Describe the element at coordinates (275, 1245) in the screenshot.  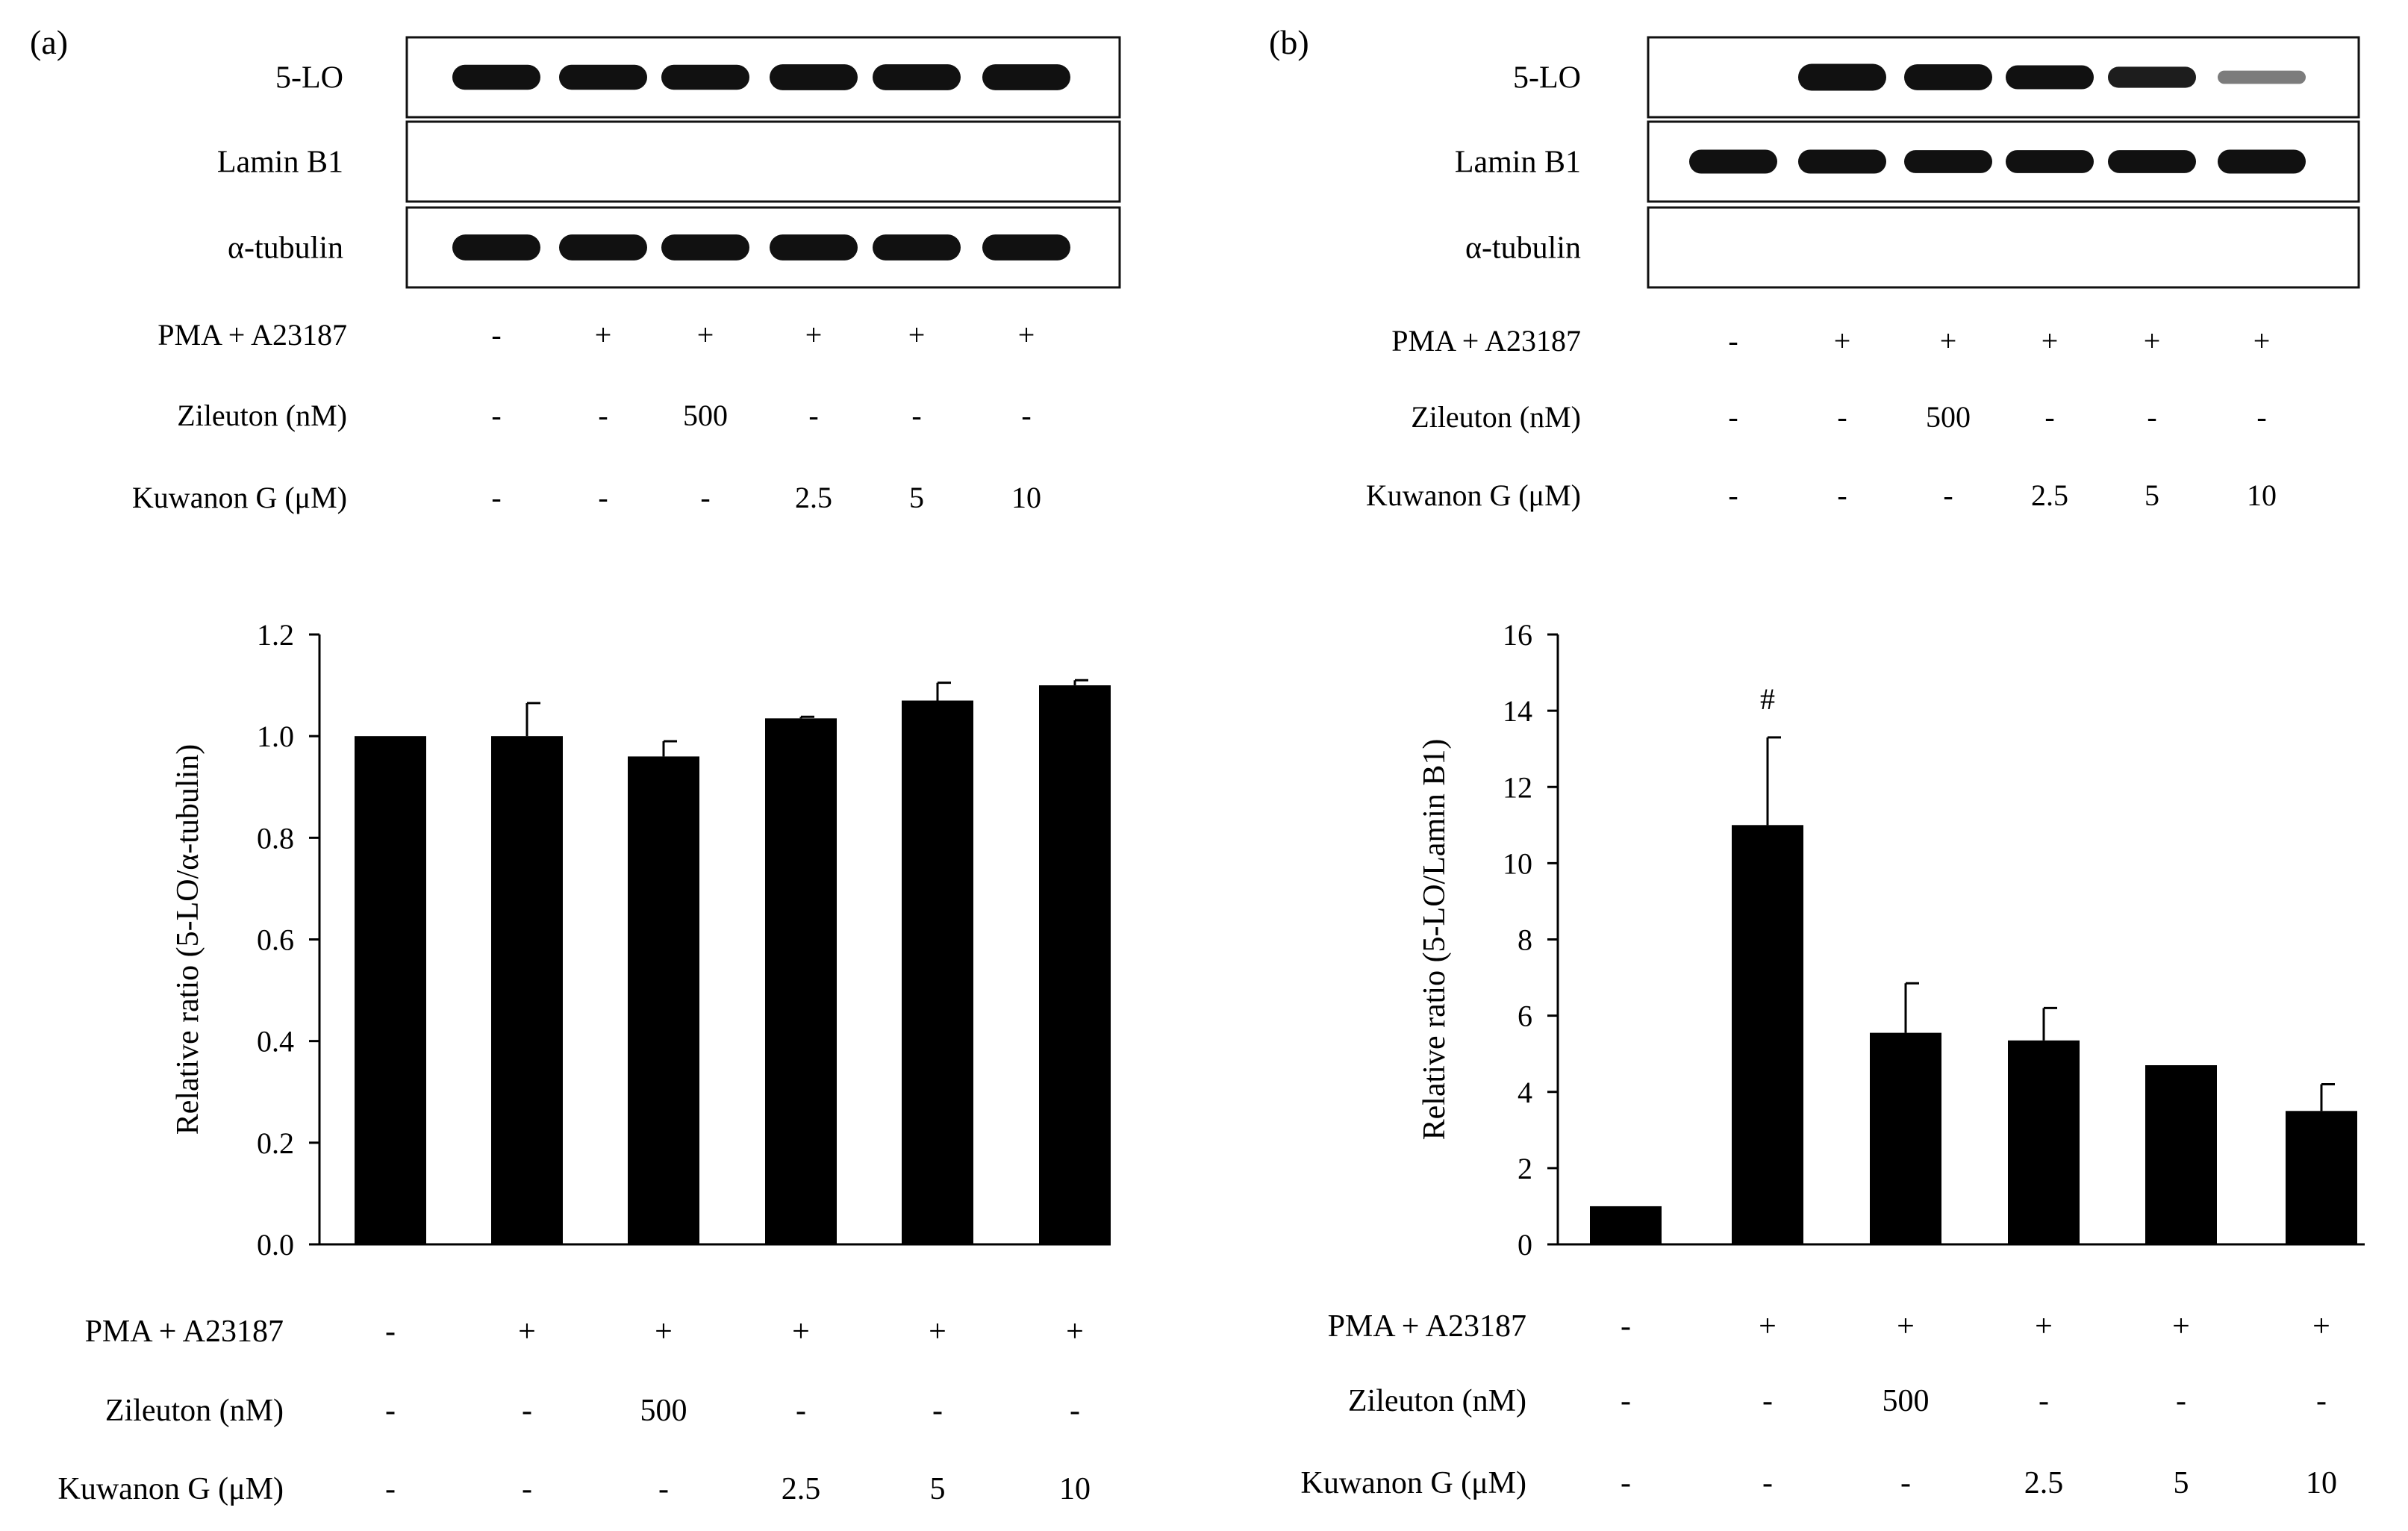
I see `y-tick-label: 0.0` at that location.